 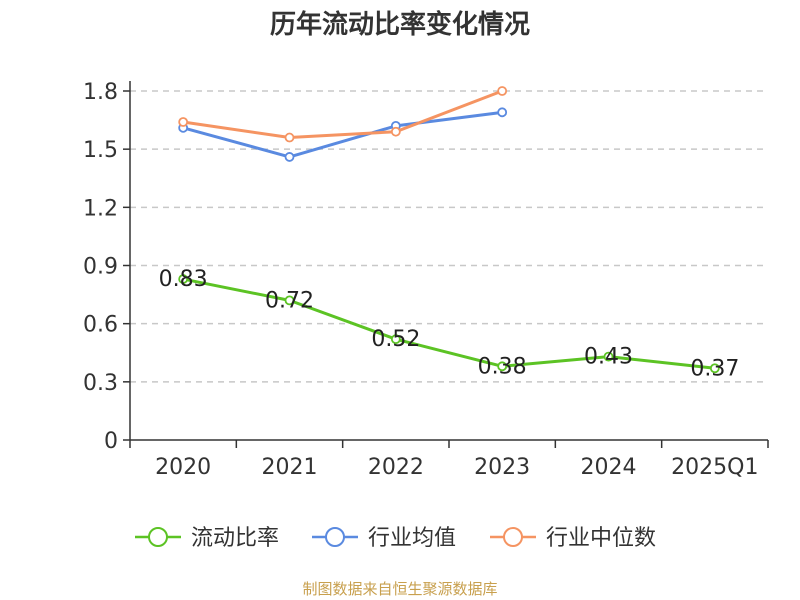 I want to click on chart-title: 历年流动比率变化情况, so click(x=399, y=25).